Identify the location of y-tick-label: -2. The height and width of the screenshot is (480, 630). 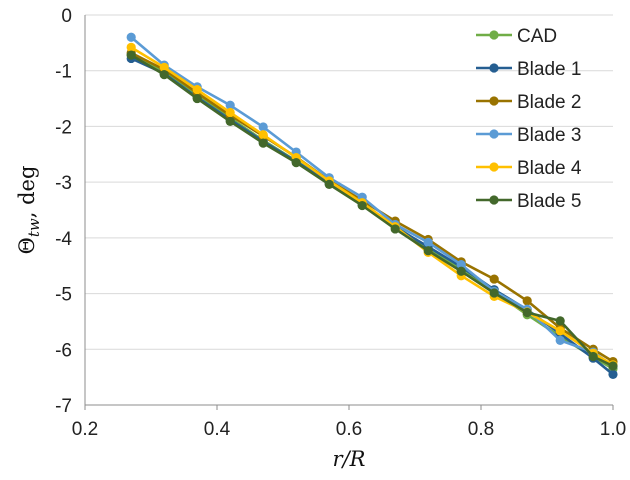
(63, 127).